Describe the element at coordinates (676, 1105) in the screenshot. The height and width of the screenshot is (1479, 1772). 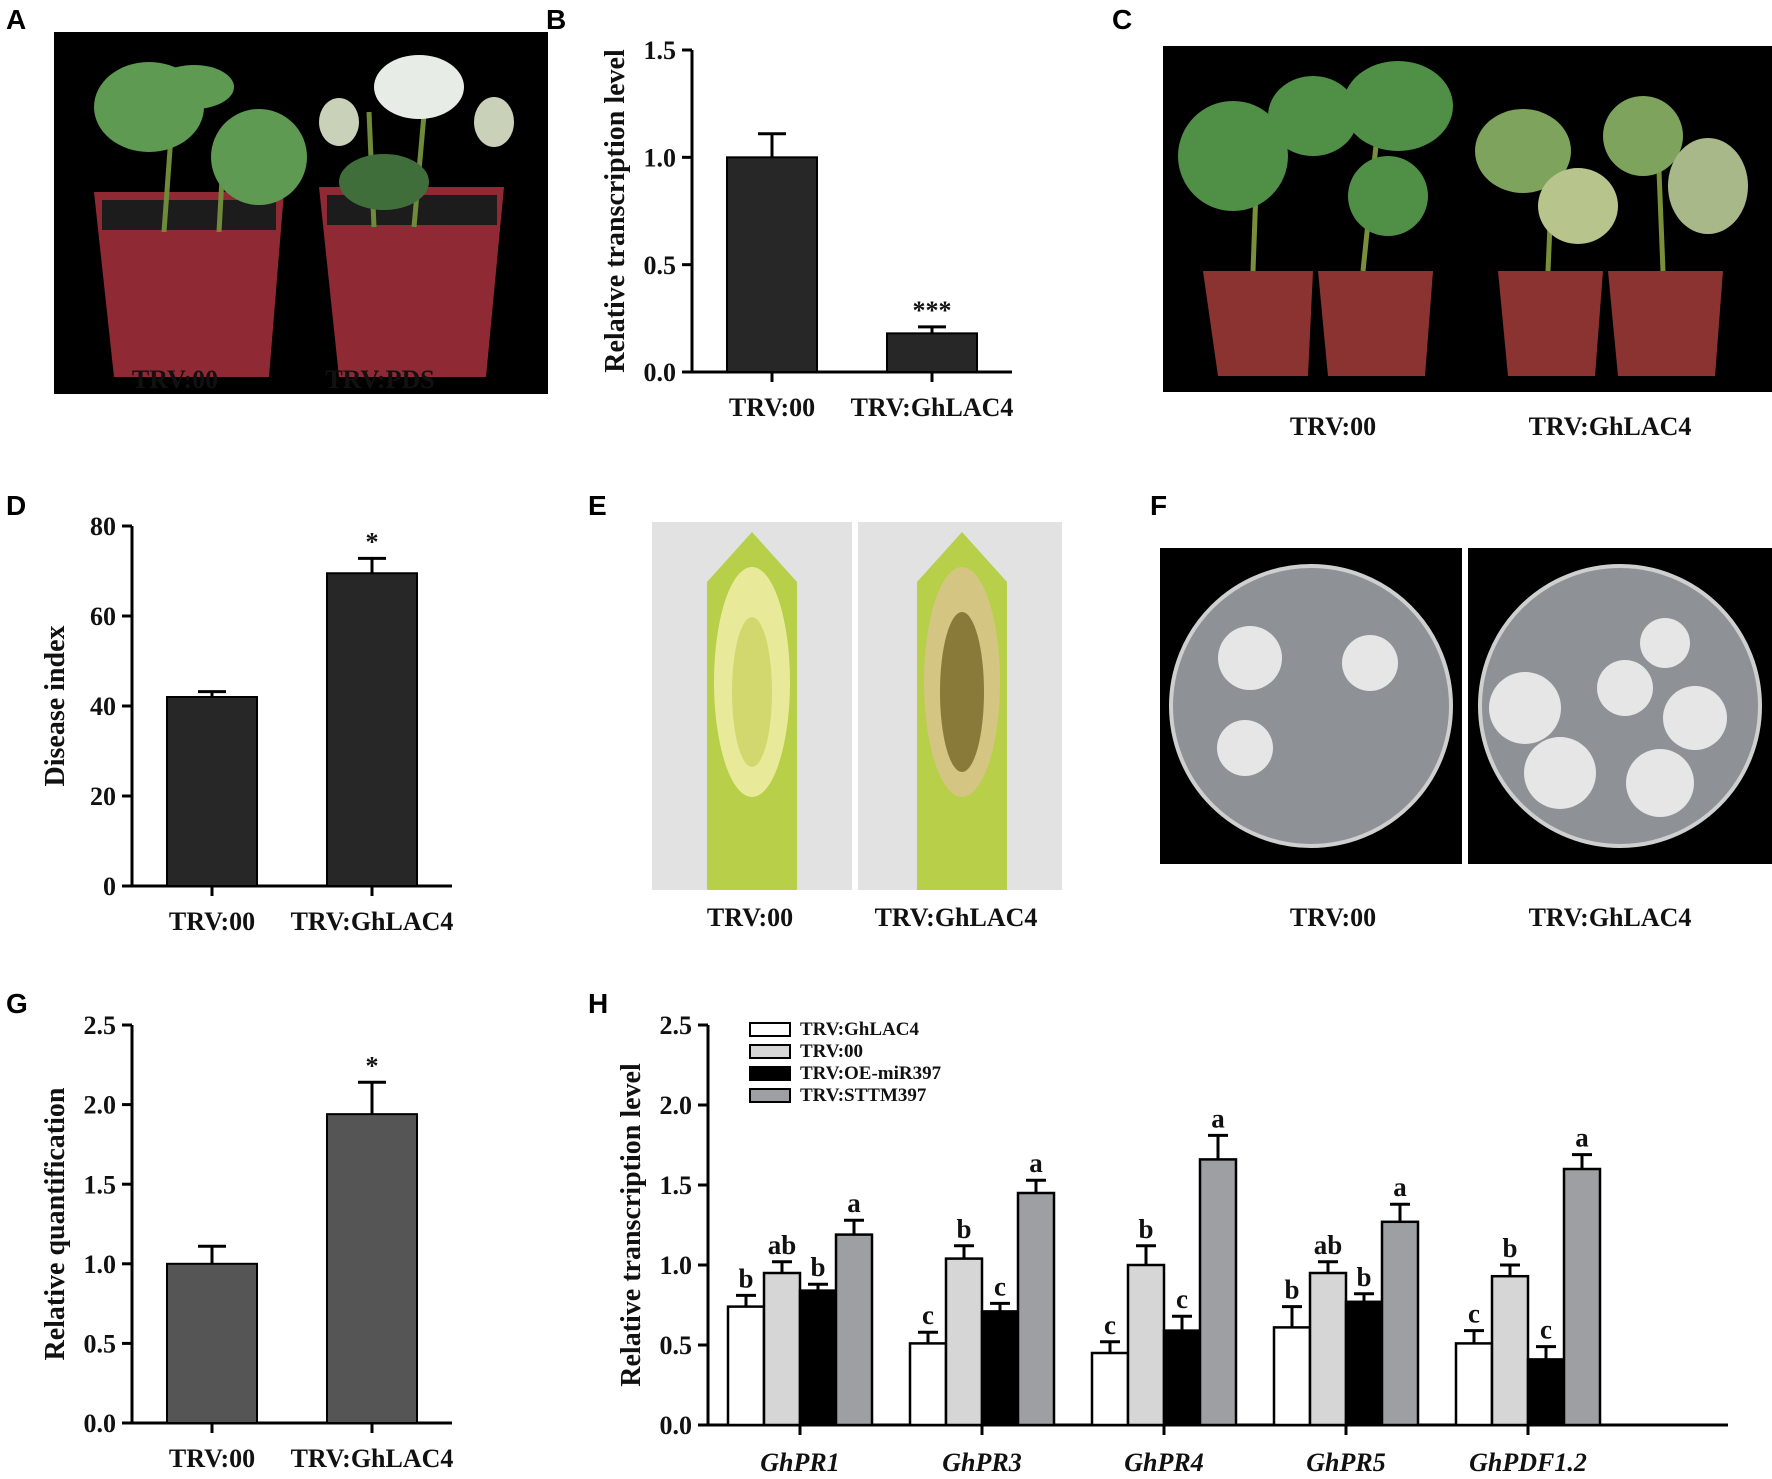
I see `chart-h-ytick-label-4: 2.0` at that location.